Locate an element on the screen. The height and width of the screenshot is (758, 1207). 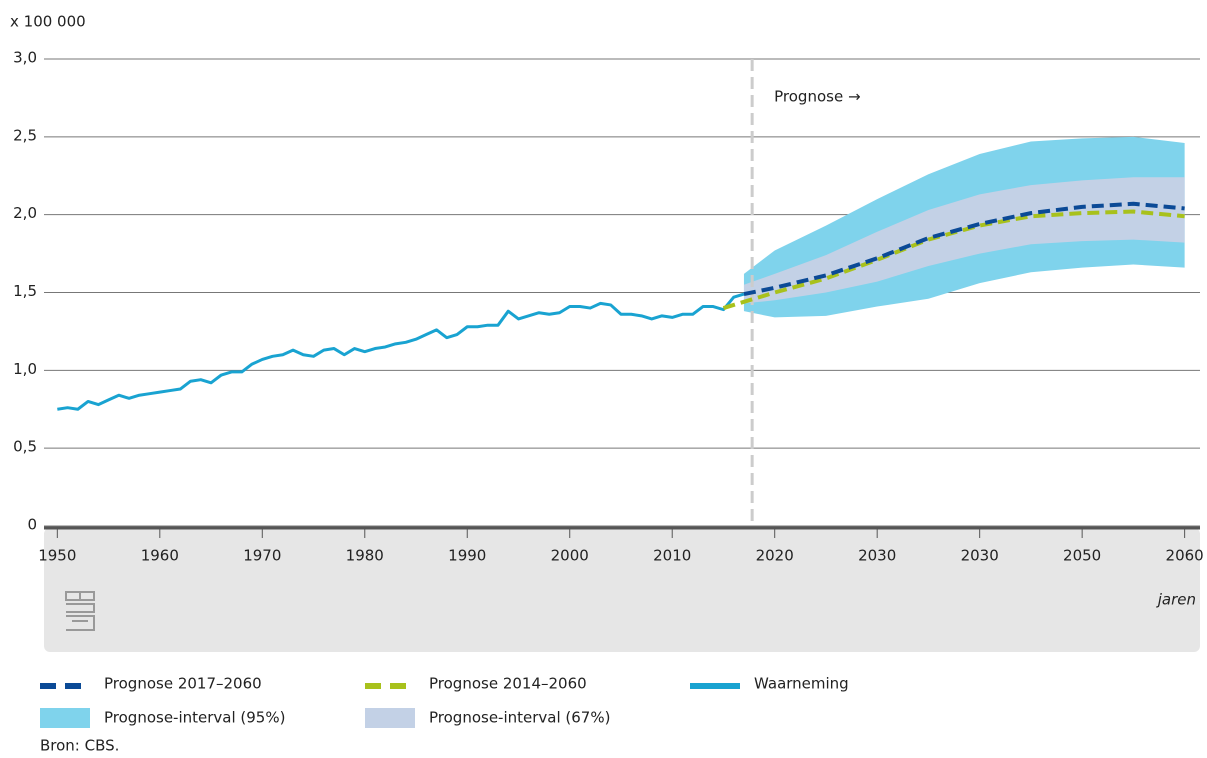
cbs-logo is located at coordinates (80, 611).